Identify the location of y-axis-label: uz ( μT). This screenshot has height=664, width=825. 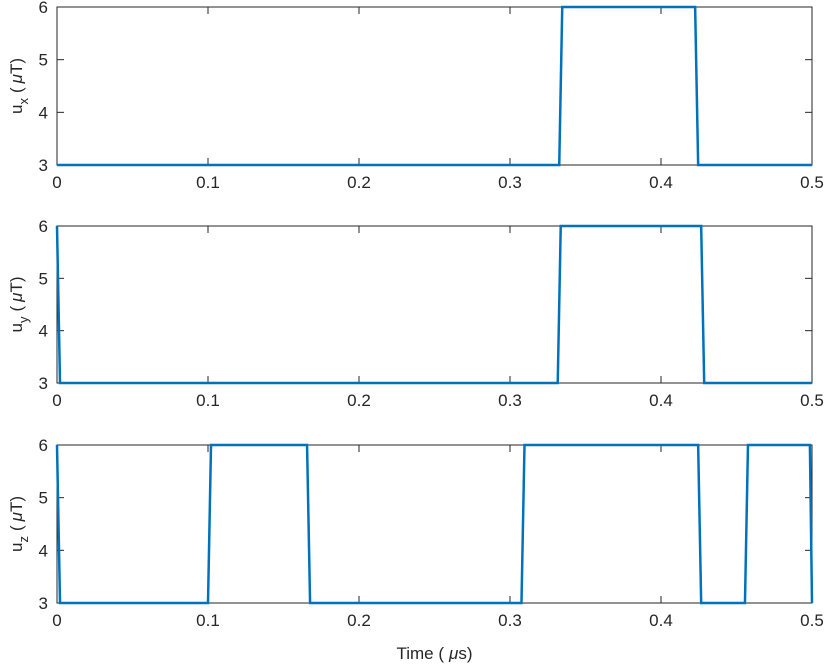
(19, 524).